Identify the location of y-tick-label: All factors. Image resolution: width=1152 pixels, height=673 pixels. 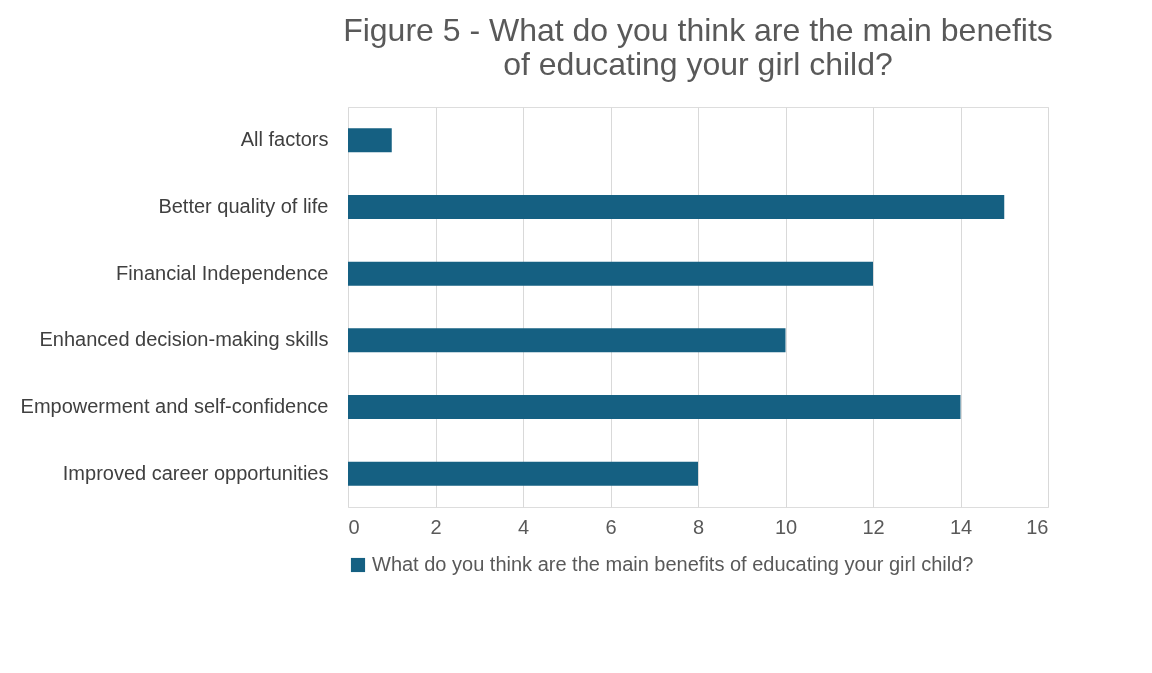
(284, 139).